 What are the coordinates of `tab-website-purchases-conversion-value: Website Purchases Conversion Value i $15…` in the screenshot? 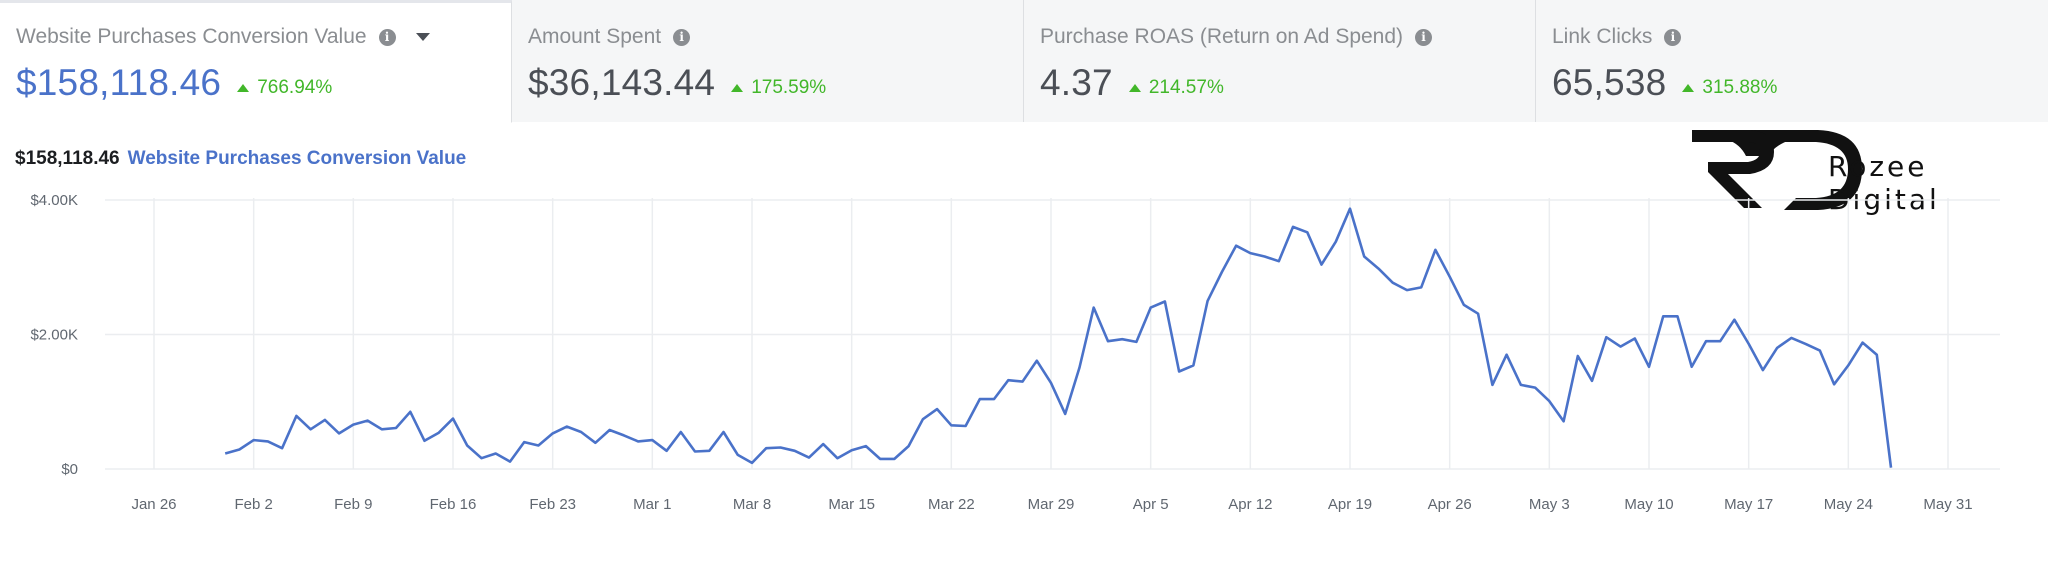 It's located at (256, 61).